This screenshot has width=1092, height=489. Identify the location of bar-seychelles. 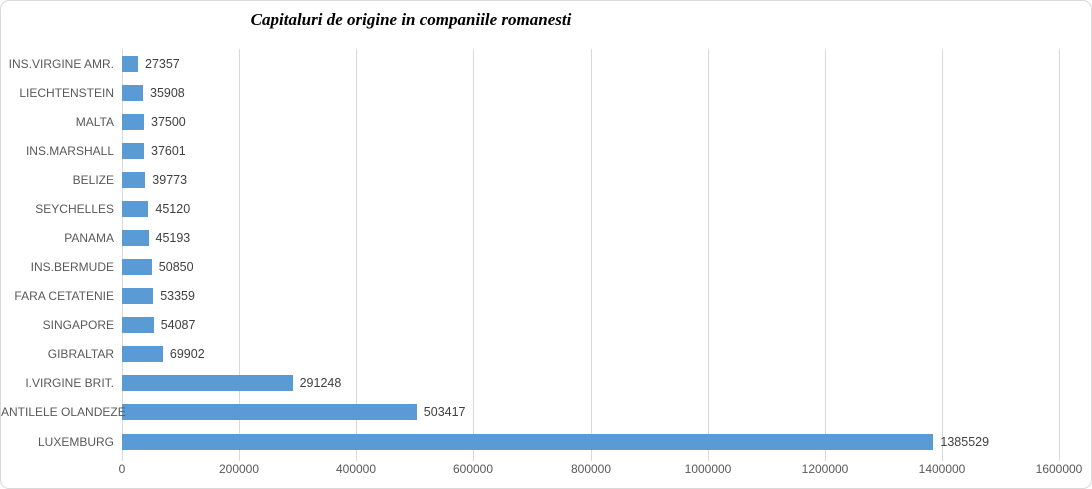
(135, 208).